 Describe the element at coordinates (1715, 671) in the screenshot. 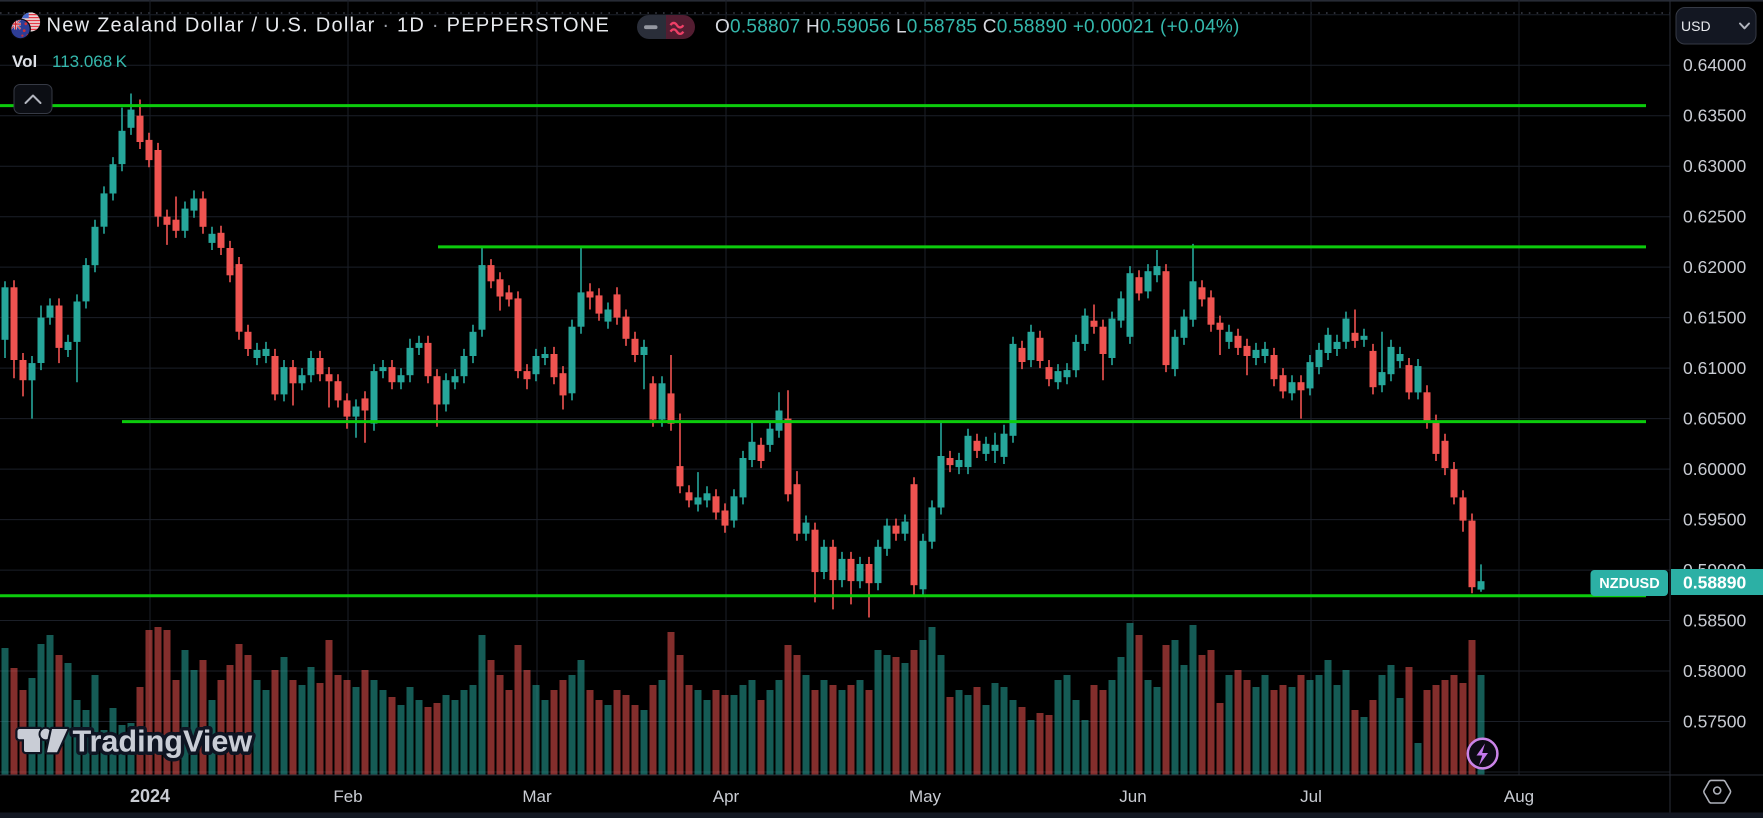

I see `svg-text: 0.58000` at that location.